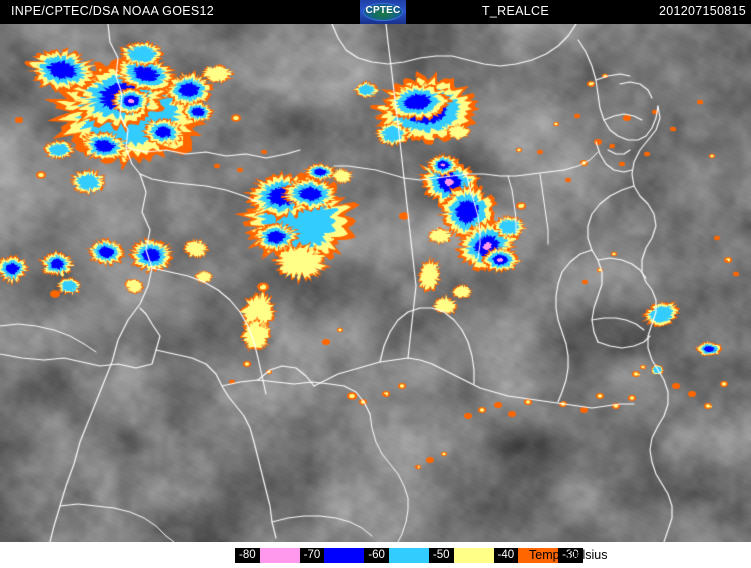 This screenshot has height=568, width=751. I want to click on header-product-label: T_REALCE, so click(516, 11).